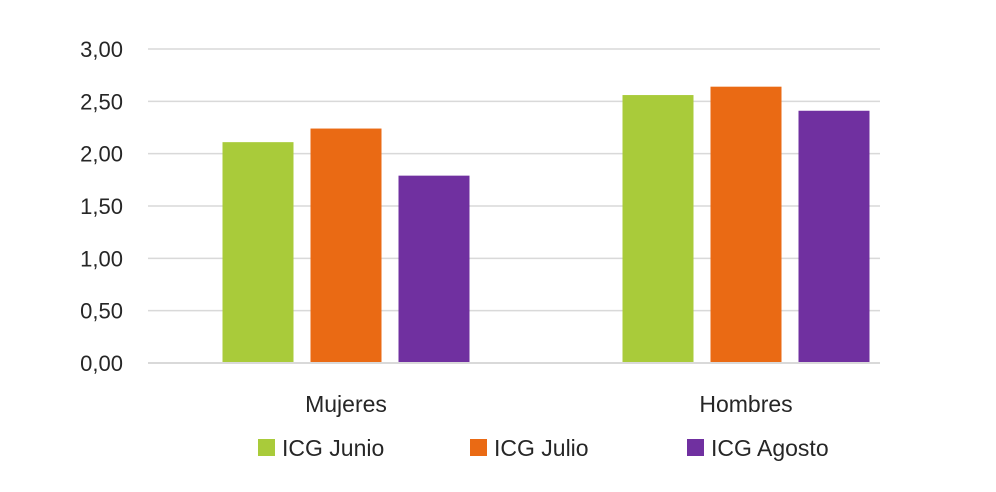  I want to click on bar-hombres-icg-junio, so click(658, 229).